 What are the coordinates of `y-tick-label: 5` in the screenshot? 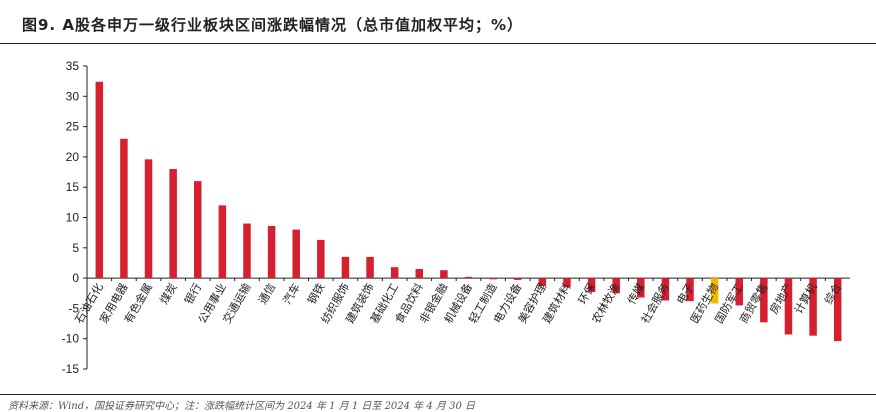 It's located at (75, 248).